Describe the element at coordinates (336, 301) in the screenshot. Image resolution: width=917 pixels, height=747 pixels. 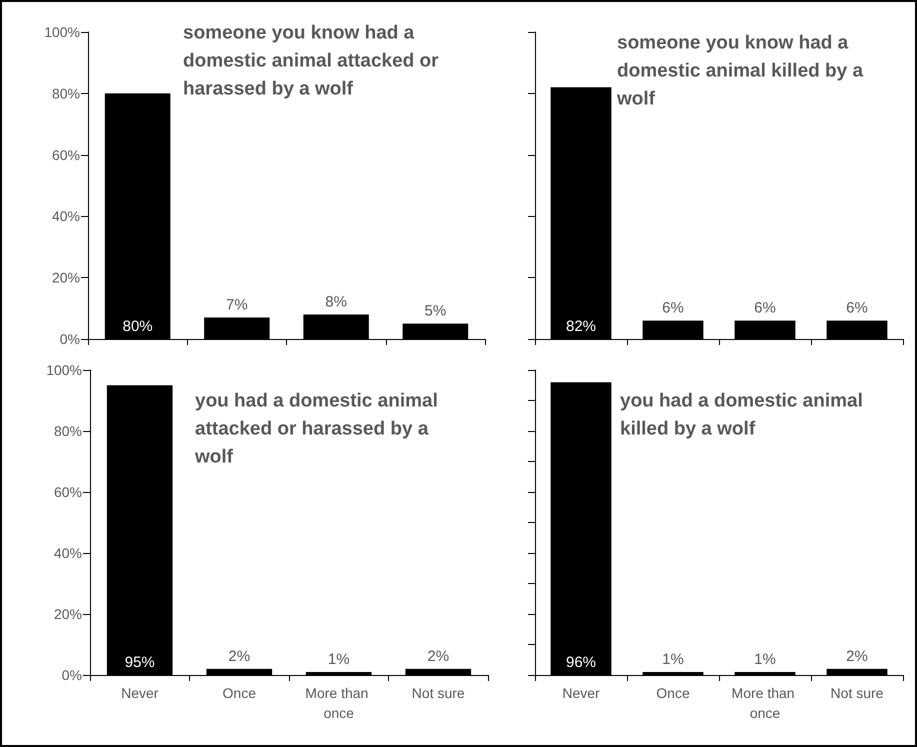
I see `data-label: 8%` at that location.